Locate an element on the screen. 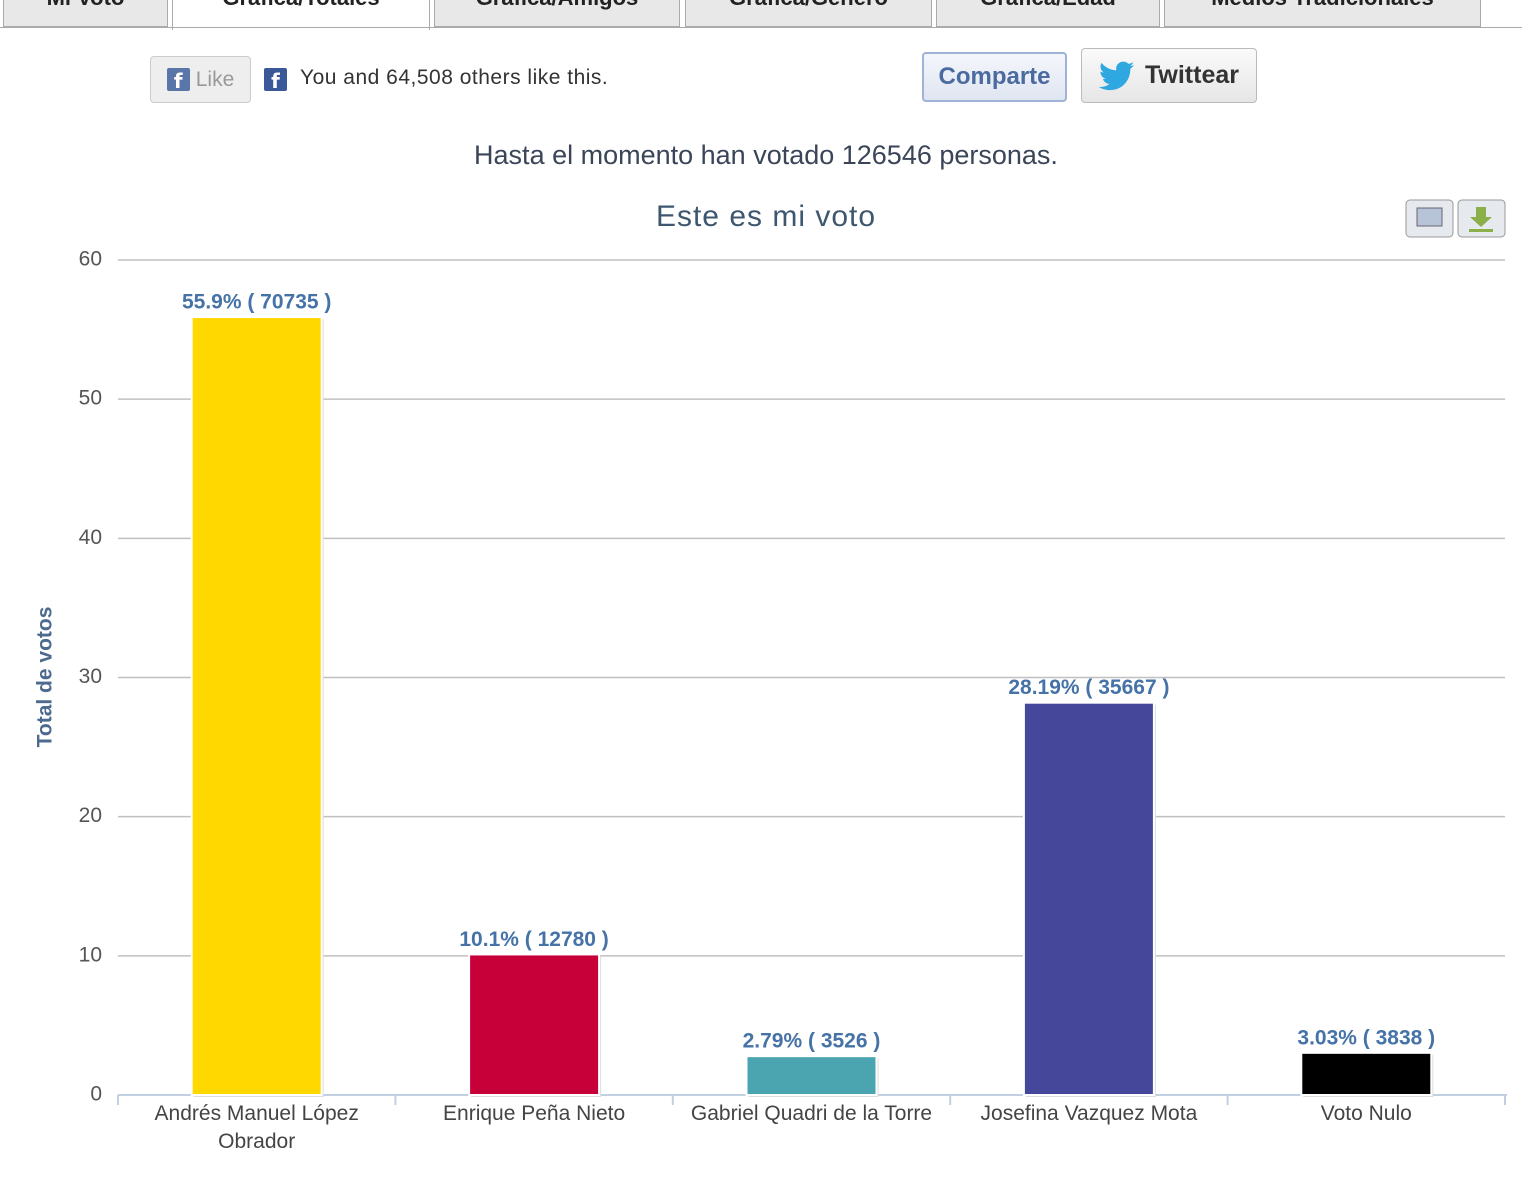 This screenshot has height=1198, width=1540. x-tick-label: Josefina Vazquez Mota is located at coordinates (1089, 1113).